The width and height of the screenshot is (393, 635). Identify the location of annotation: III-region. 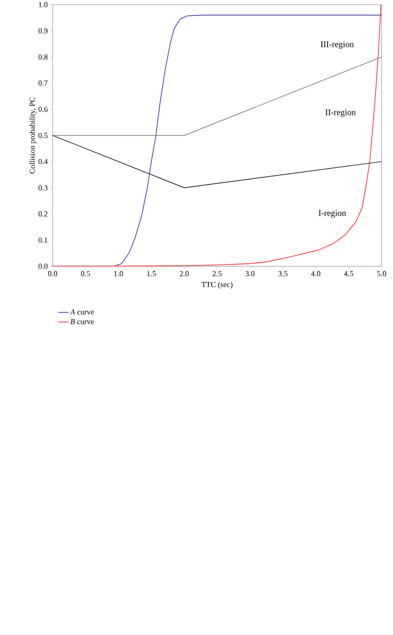
(337, 45).